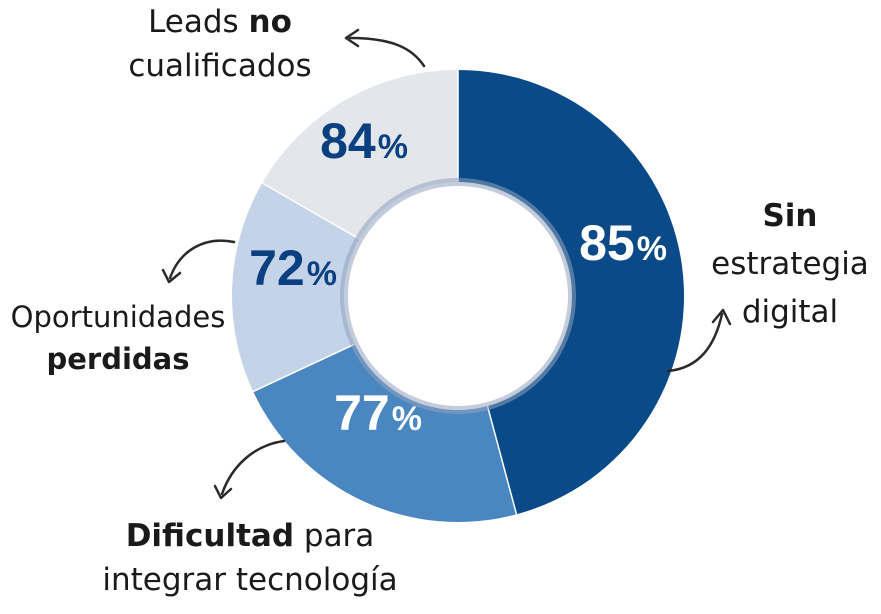 The image size is (881, 614). I want to click on sin-estrategia: estrategia, so click(790, 264).